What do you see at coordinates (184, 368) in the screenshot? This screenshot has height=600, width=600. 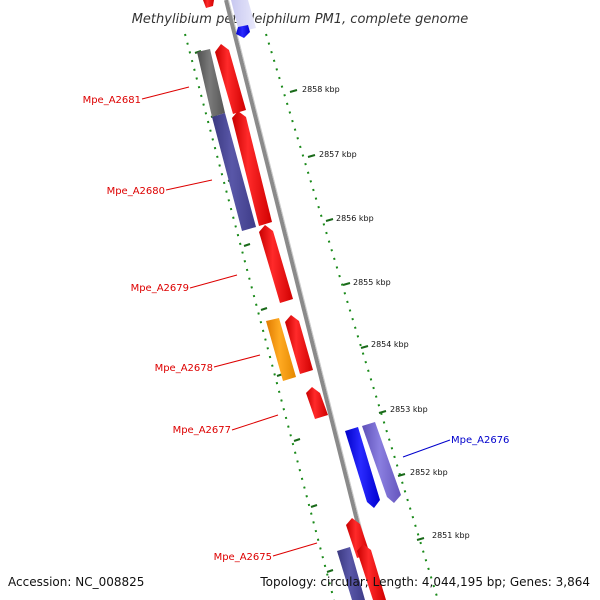 I see `gene-label-mpe-a2678: Mpe_A2678` at bounding box center [184, 368].